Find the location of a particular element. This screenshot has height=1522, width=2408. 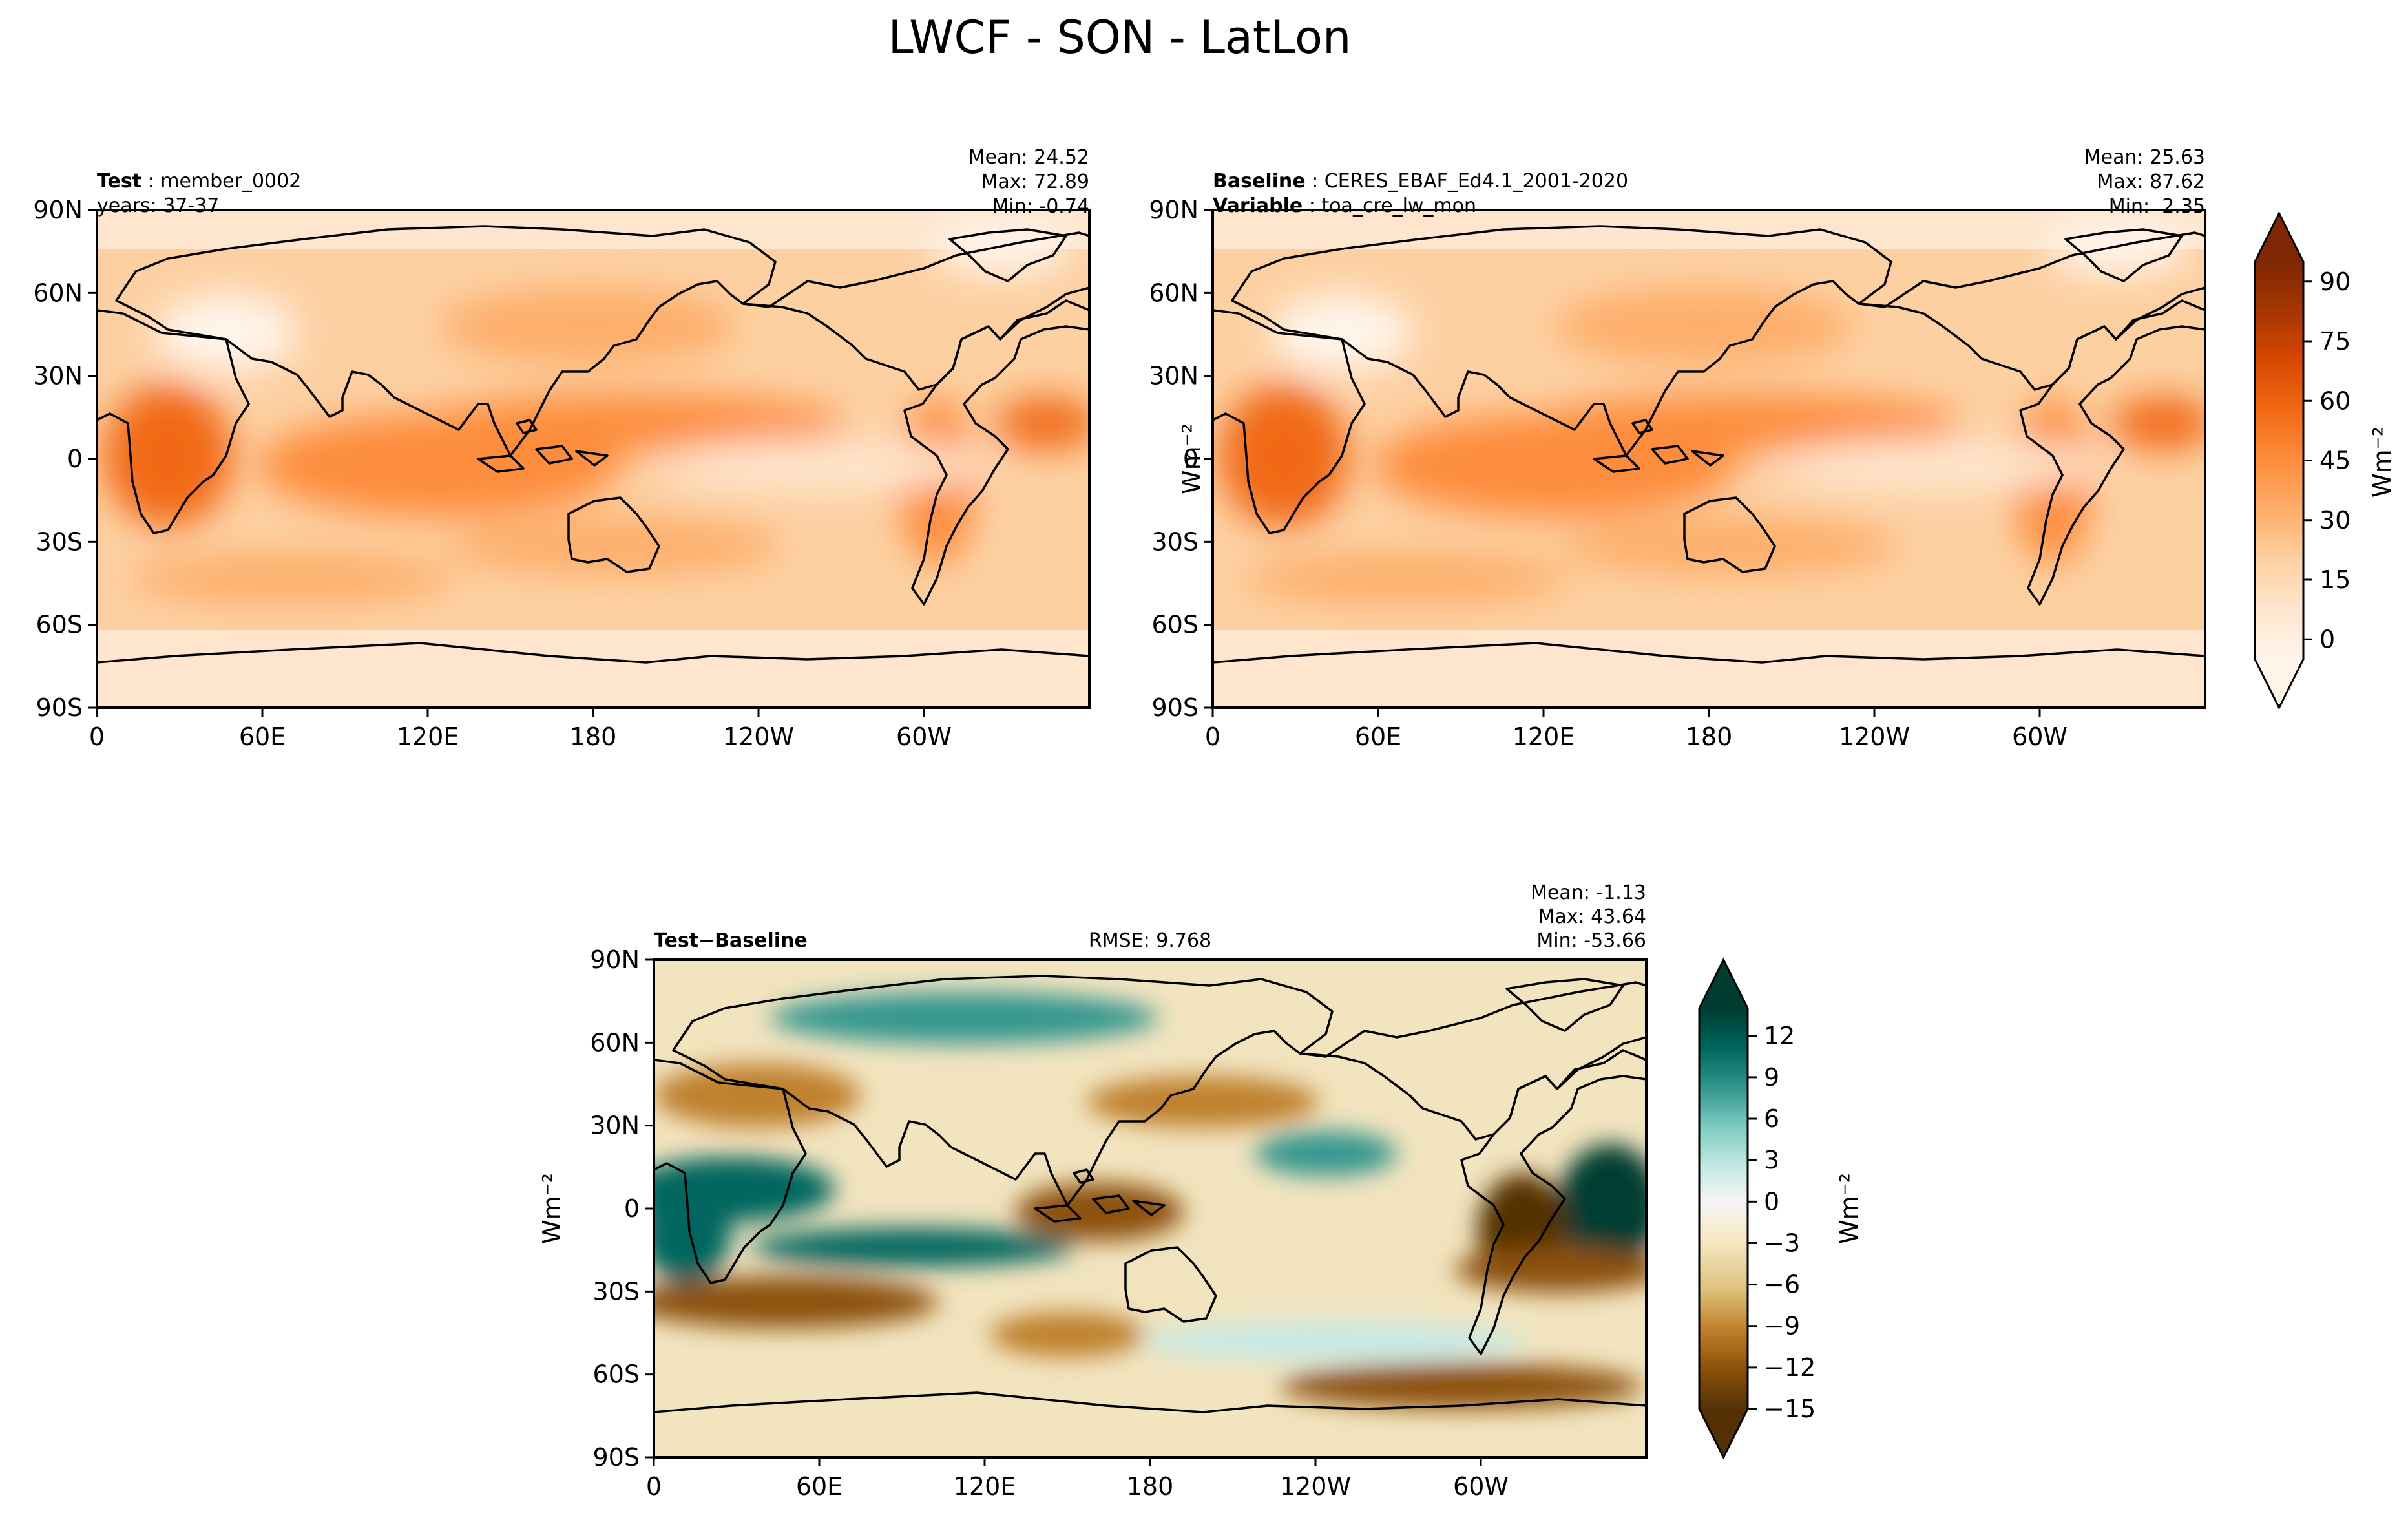

baseline-ytick-label: 60N is located at coordinates (1174, 293).